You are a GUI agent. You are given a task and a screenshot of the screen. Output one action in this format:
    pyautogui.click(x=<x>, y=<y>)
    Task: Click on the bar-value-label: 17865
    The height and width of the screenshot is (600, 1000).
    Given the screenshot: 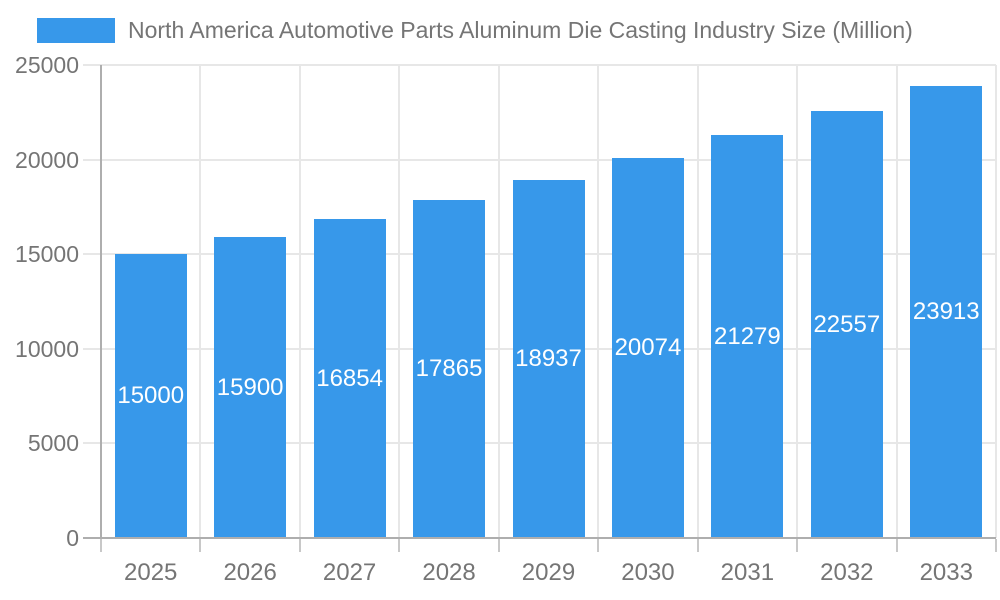 What is the action you would take?
    pyautogui.click(x=449, y=368)
    